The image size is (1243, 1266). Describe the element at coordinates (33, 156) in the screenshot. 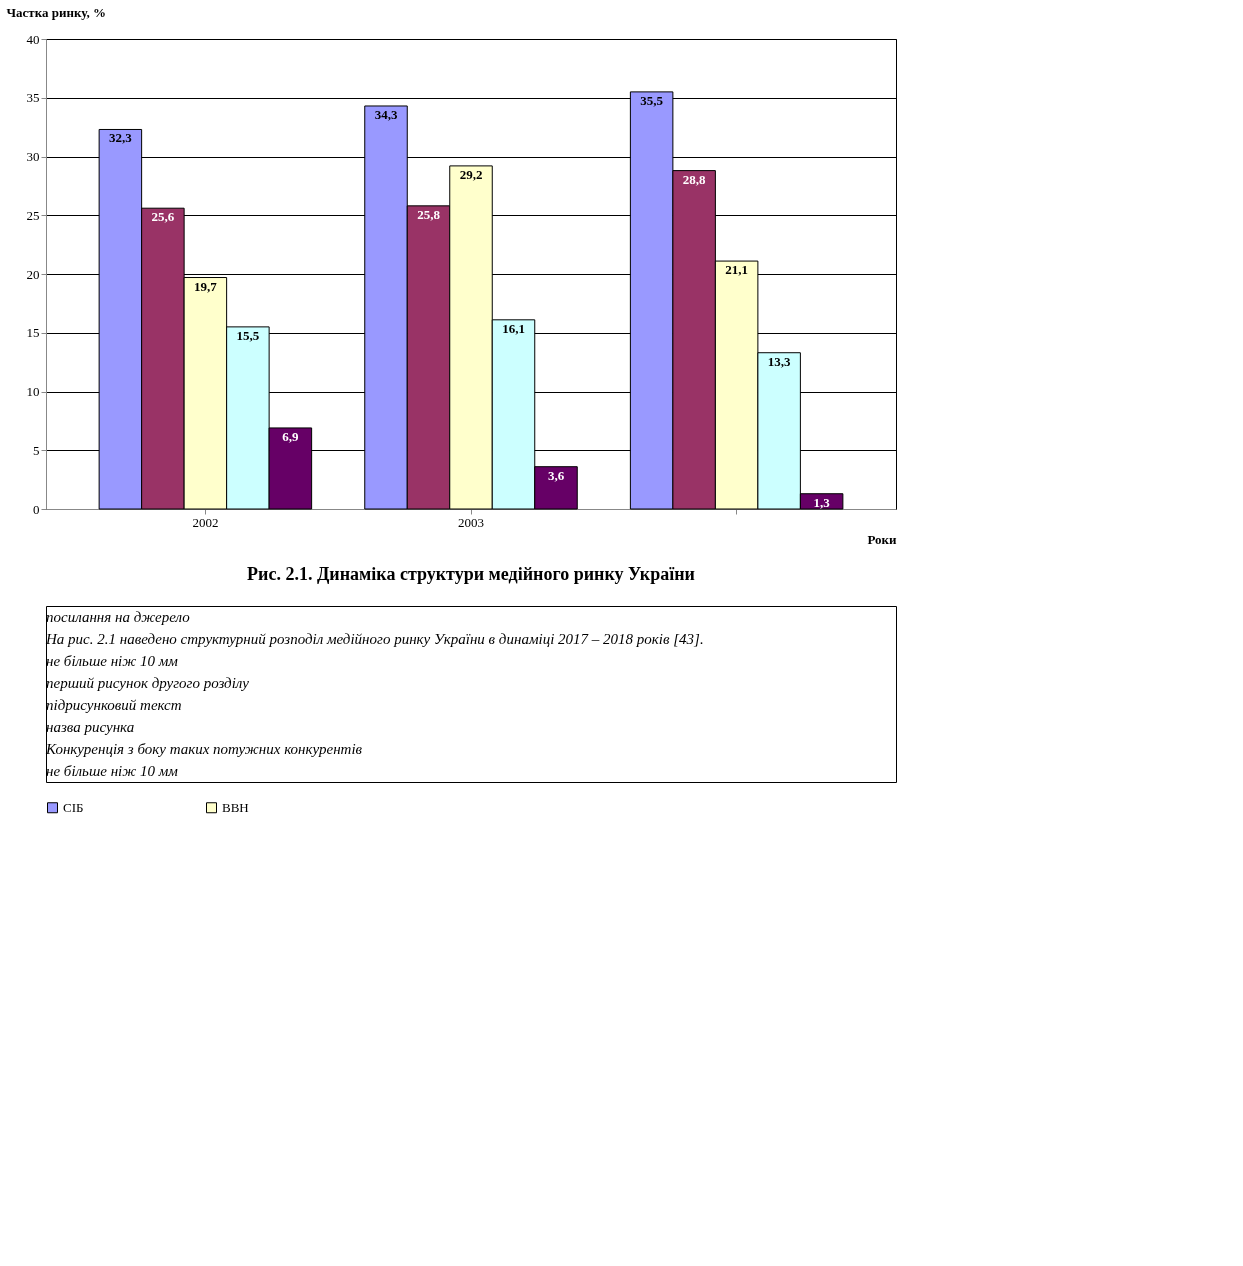

I see `y-tick-label: 30` at that location.